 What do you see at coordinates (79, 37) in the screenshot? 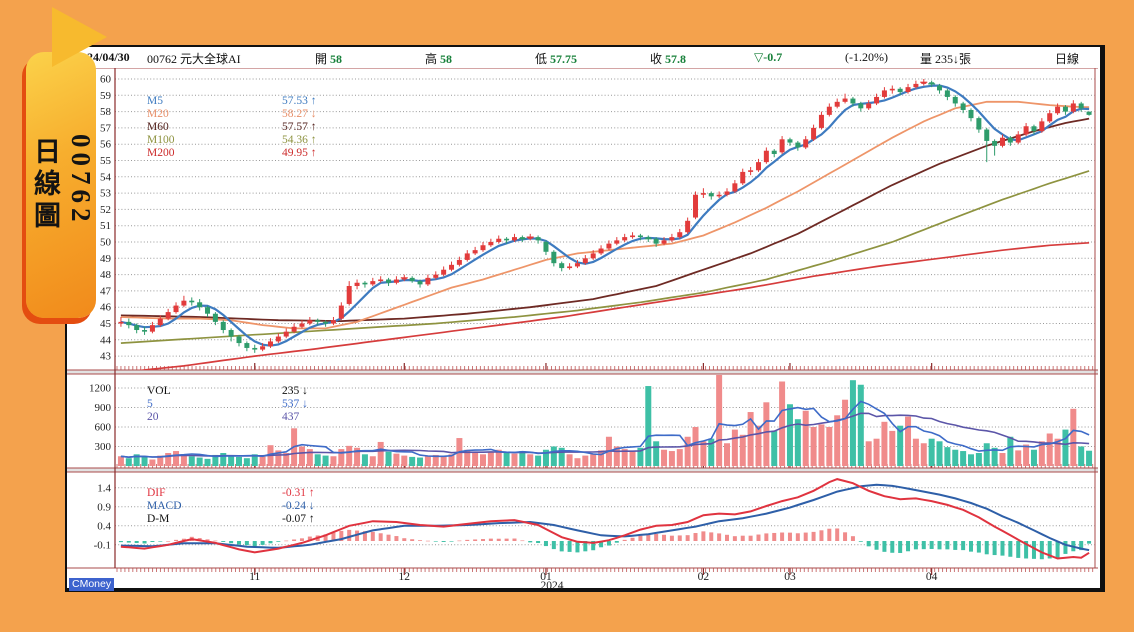
I see `tab-arrow-icon` at bounding box center [79, 37].